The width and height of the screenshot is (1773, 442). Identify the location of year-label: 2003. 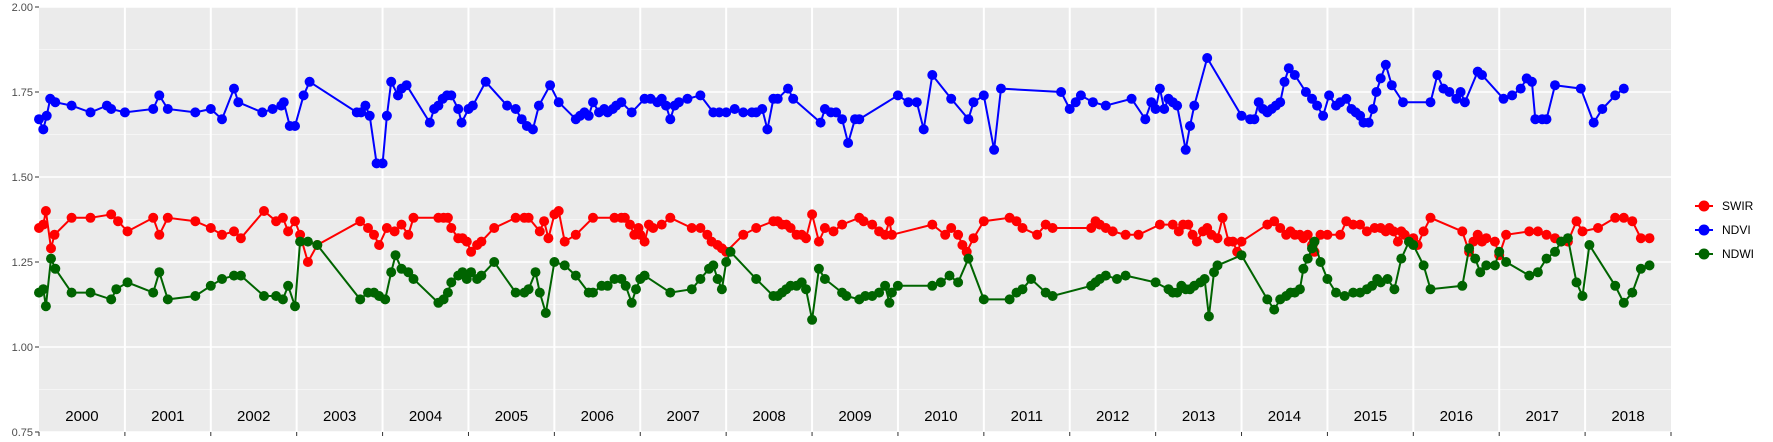
(339, 416).